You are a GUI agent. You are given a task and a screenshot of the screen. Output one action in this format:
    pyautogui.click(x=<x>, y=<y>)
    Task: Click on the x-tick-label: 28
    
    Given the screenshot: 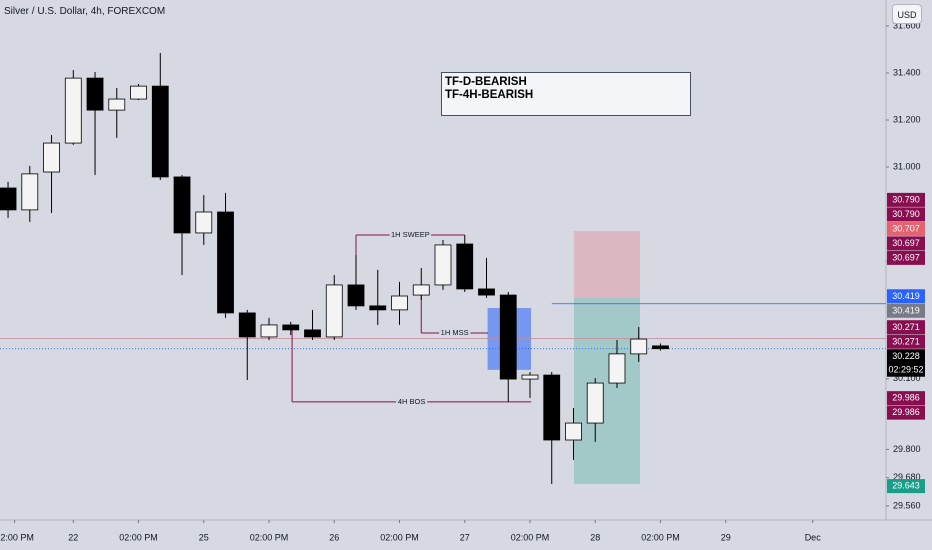 What is the action you would take?
    pyautogui.click(x=595, y=537)
    